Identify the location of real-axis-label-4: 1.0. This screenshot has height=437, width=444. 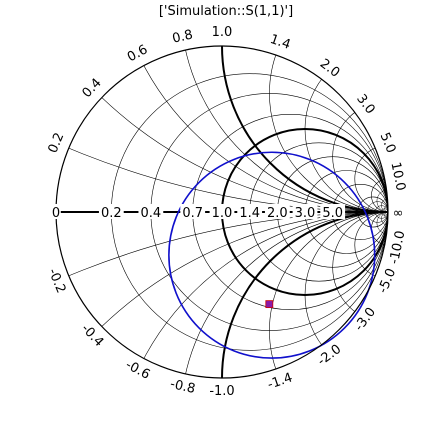
(222, 213).